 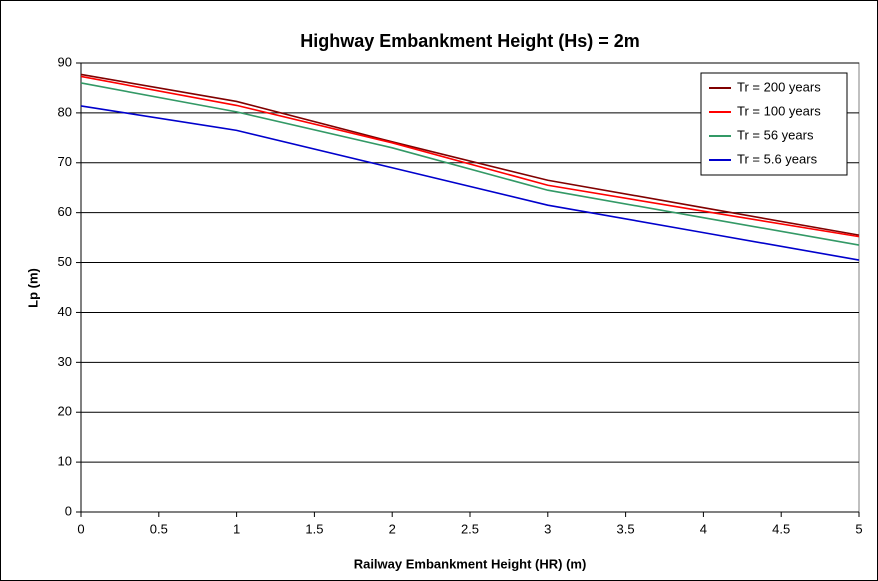 I want to click on y-tick-label: 40, so click(x=65, y=311).